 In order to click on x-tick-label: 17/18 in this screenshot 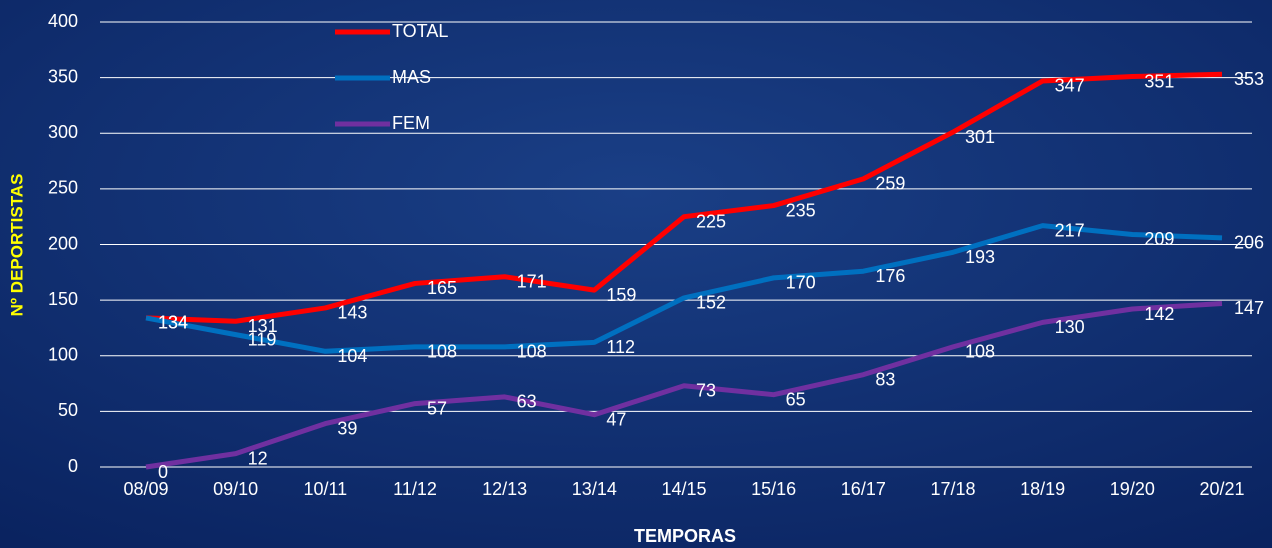, I will do `click(952, 489)`.